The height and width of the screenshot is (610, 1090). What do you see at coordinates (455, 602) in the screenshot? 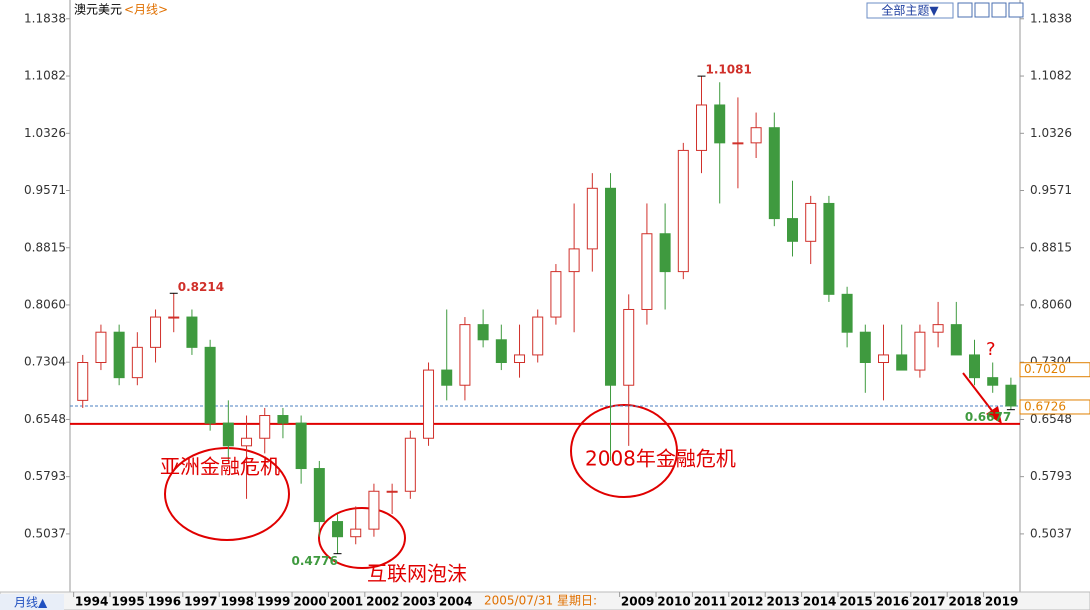
I see `x-tick-label: 2004` at bounding box center [455, 602].